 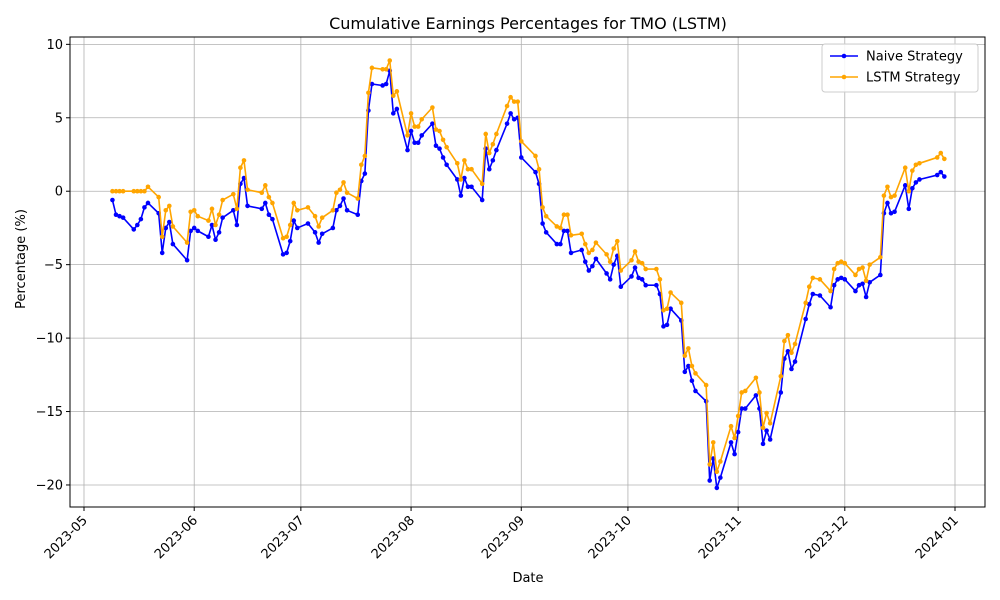 What do you see at coordinates (53, 265) in the screenshot?
I see `y-axis-ticks: 10 5 0 −5 −10 −15 −20` at bounding box center [53, 265].